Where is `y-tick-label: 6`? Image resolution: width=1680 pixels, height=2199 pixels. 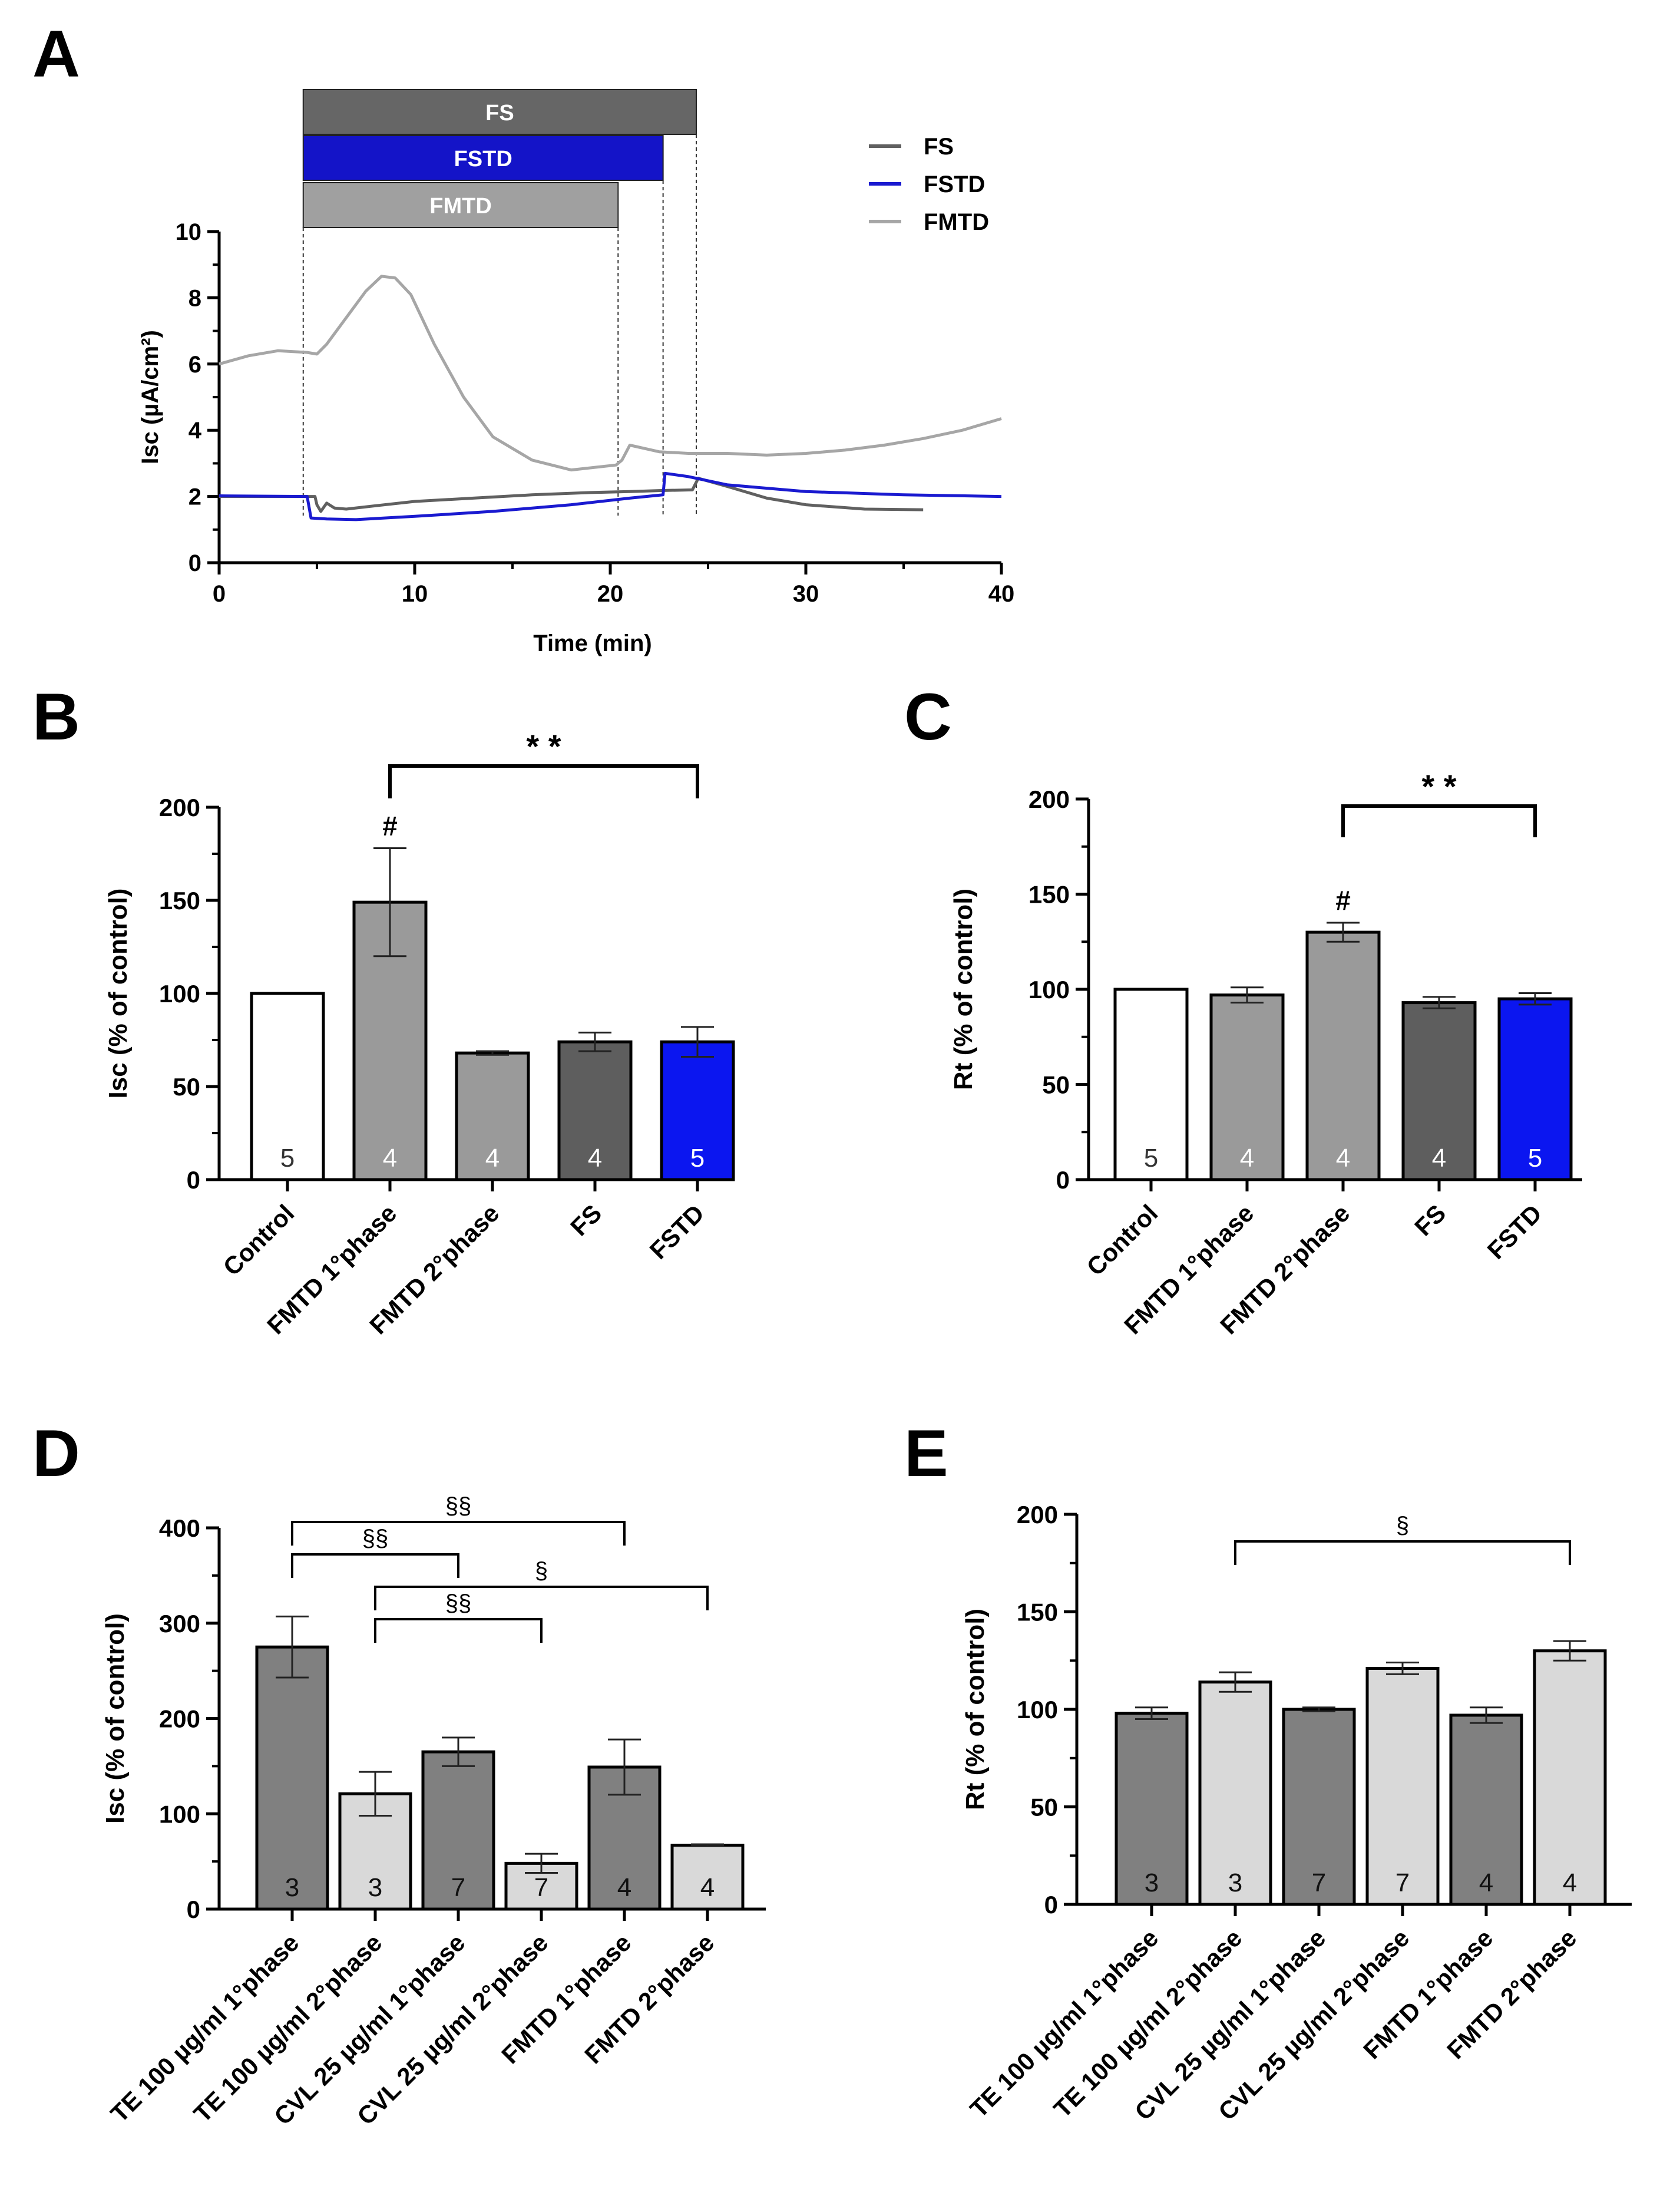
y-tick-label: 6 is located at coordinates (194, 365).